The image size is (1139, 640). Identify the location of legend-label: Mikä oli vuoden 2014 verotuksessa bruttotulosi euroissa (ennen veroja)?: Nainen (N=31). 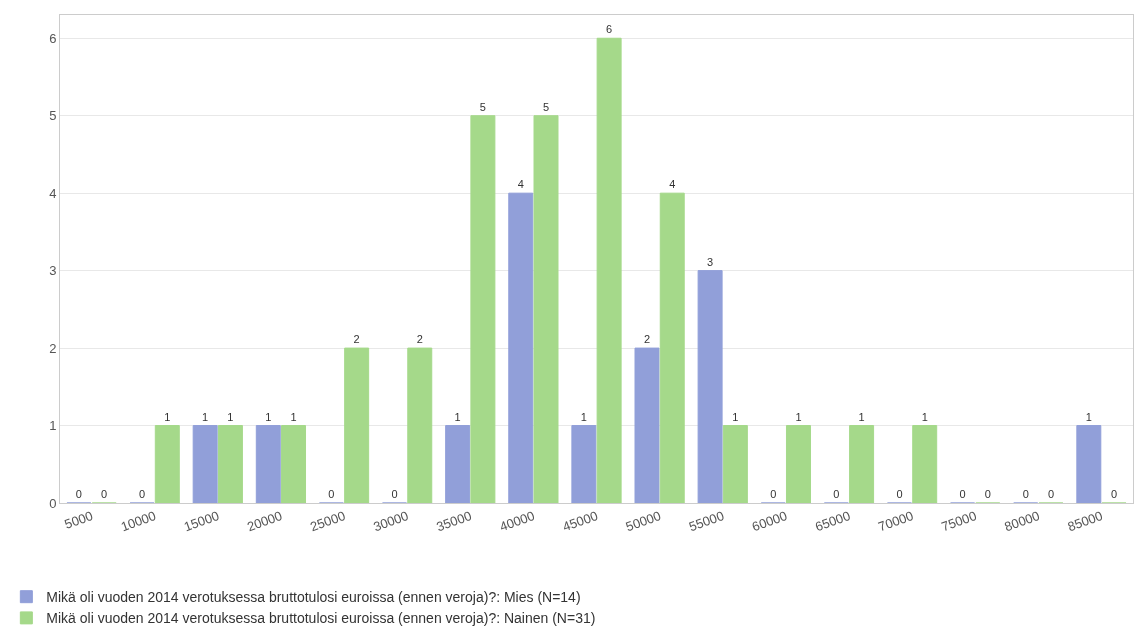
(321, 618).